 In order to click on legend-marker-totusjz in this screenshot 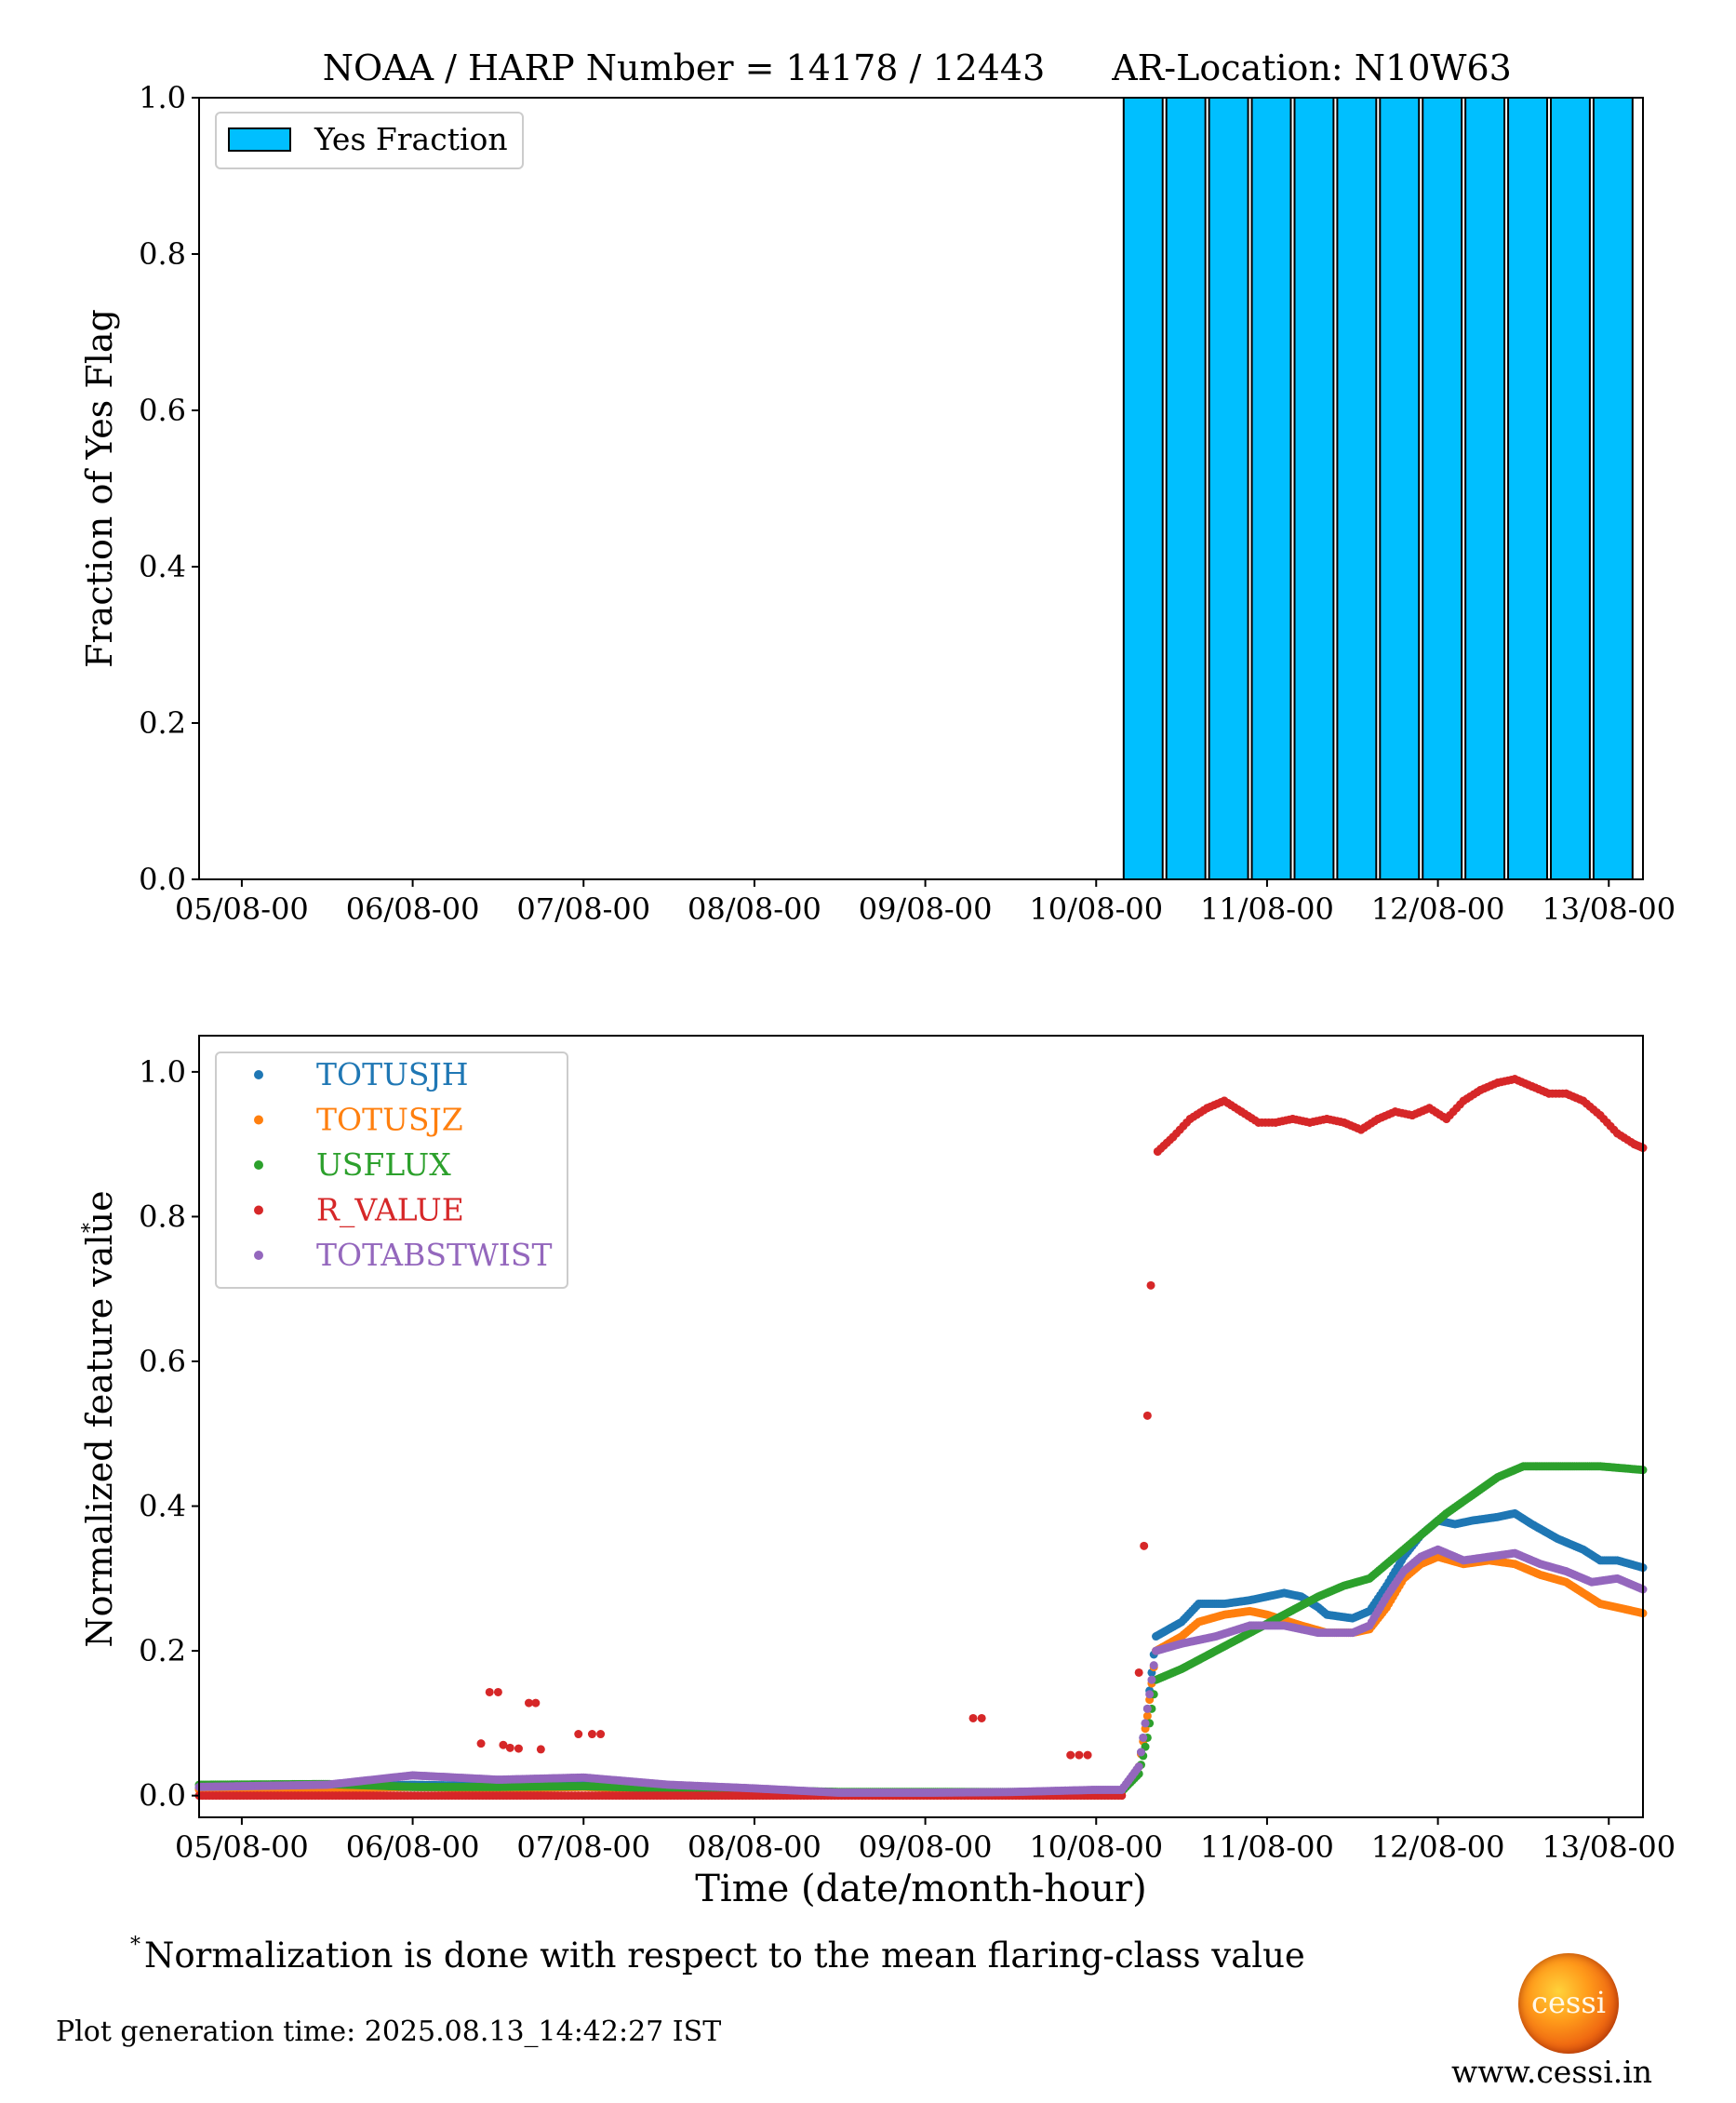, I will do `click(258, 1120)`.